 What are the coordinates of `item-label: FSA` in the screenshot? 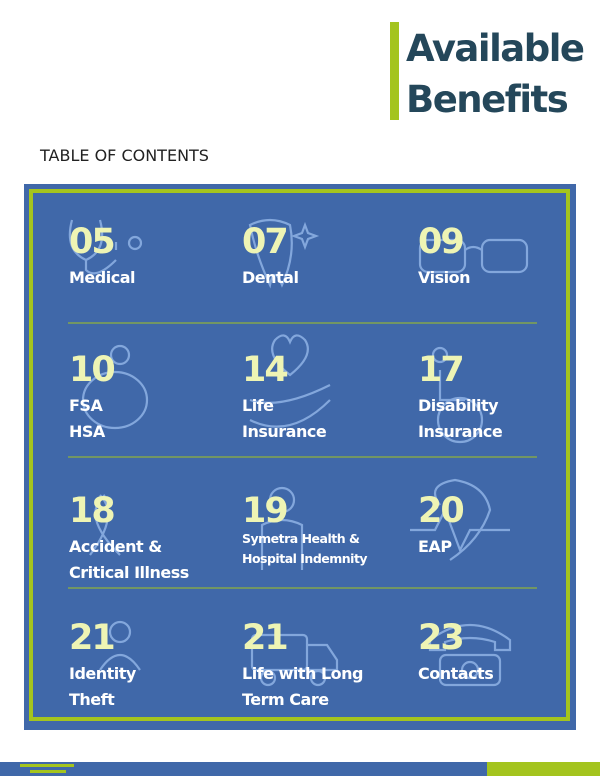 It's located at (86, 405).